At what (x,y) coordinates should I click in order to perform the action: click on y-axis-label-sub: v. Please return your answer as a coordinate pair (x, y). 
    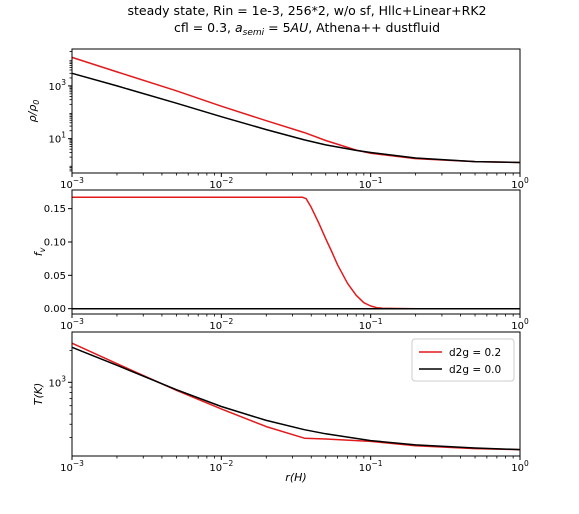
    Looking at the image, I should click on (42, 249).